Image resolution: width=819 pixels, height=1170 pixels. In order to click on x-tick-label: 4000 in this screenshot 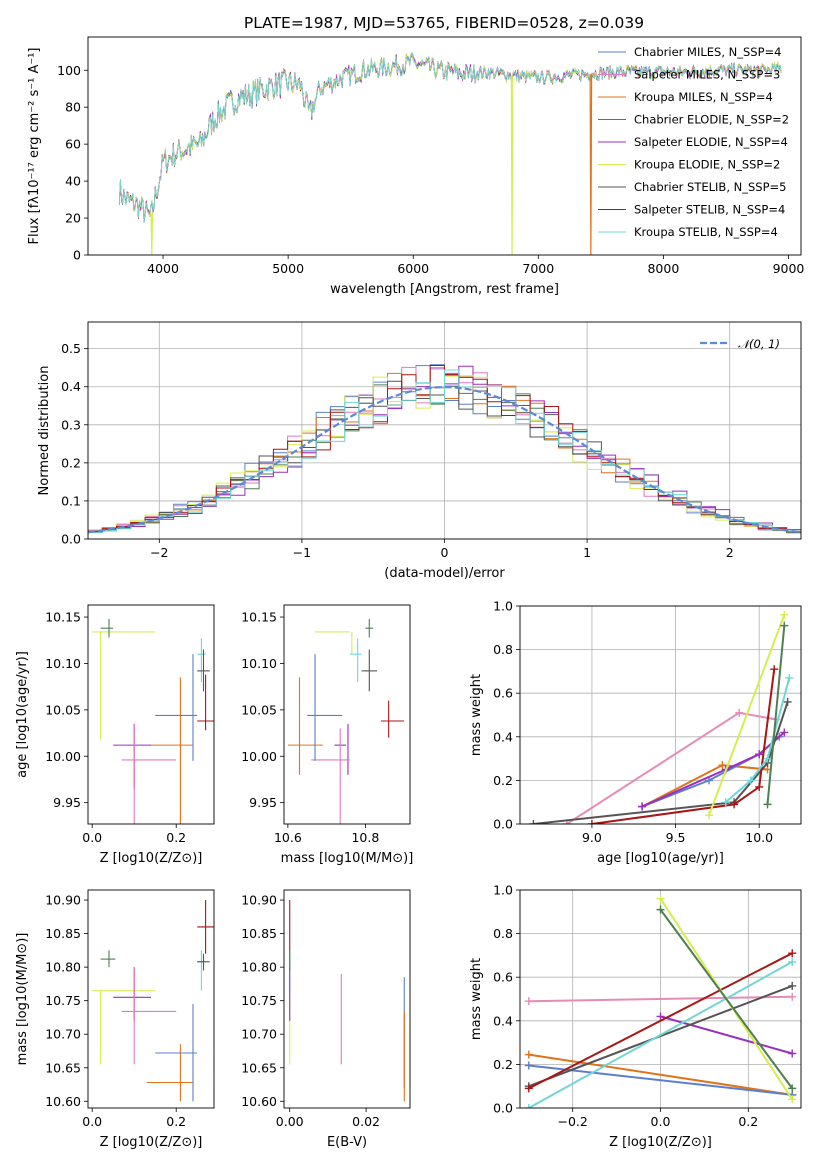, I will do `click(163, 268)`.